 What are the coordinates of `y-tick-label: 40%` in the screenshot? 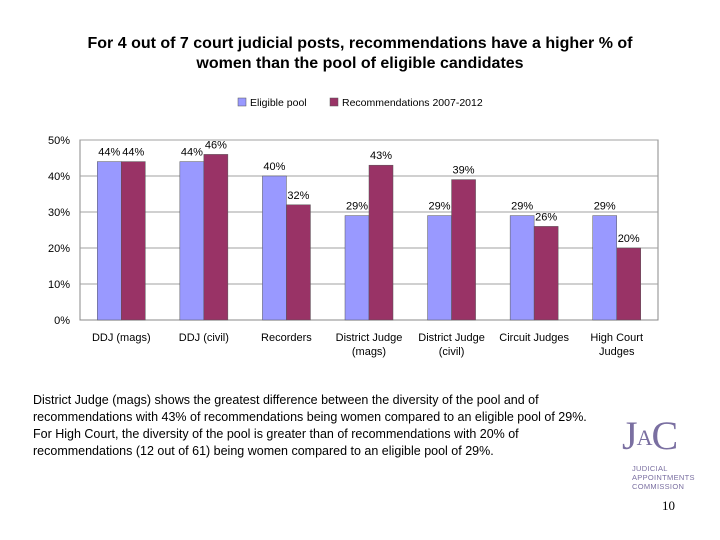 It's located at (59, 177).